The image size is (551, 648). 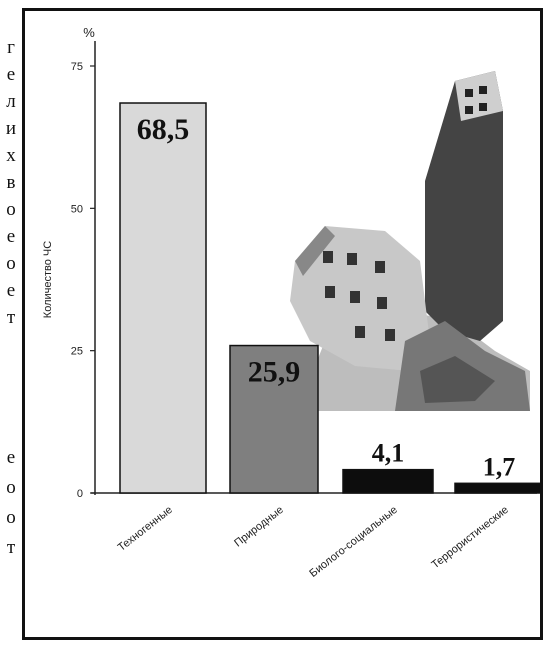 I want to click on side-text-char: л, so click(x=11, y=101).